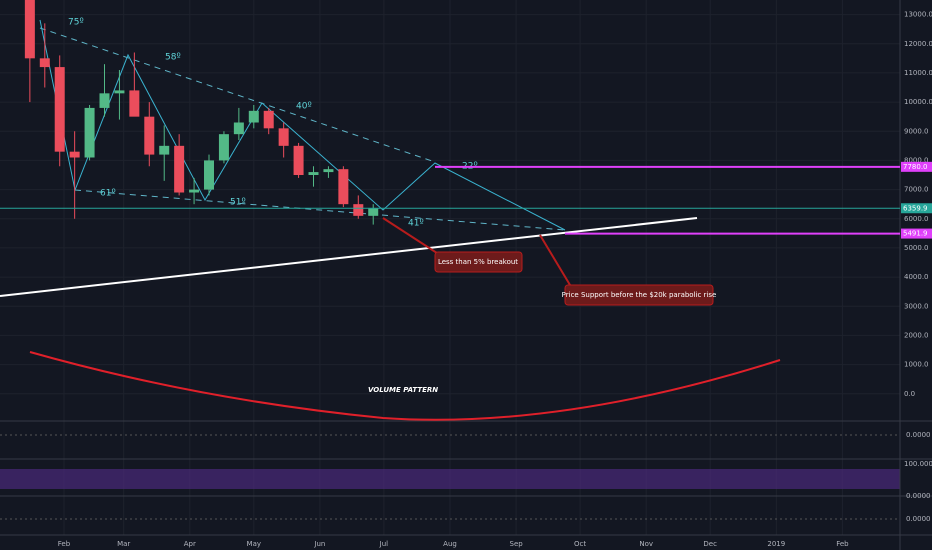 The width and height of the screenshot is (932, 550). Describe the element at coordinates (710, 544) in the screenshot. I see `x-tick-label: Dec` at that location.